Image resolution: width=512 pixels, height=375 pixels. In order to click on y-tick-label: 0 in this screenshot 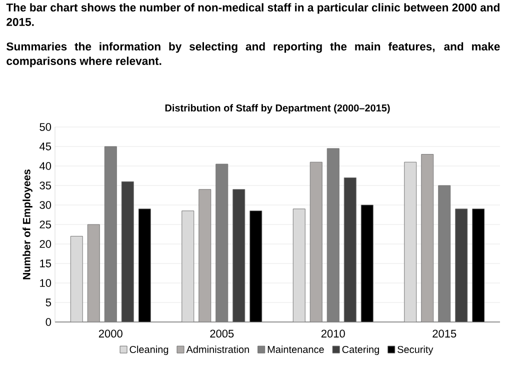, I will do `click(49, 322)`.